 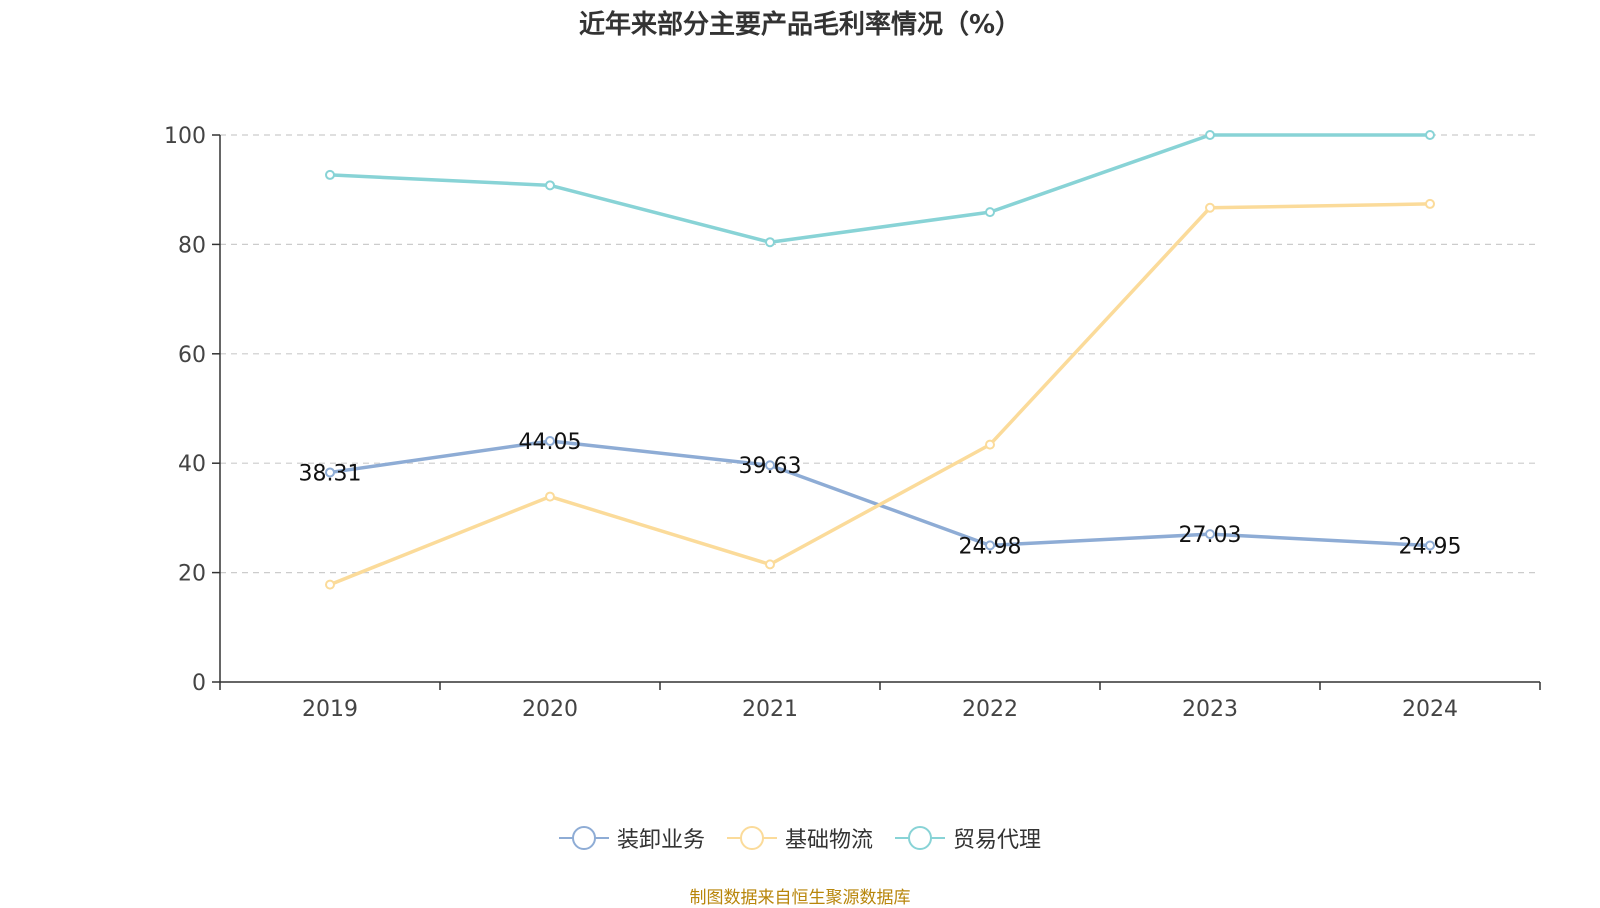 What do you see at coordinates (199, 683) in the screenshot?
I see `y-tick-label: 0` at bounding box center [199, 683].